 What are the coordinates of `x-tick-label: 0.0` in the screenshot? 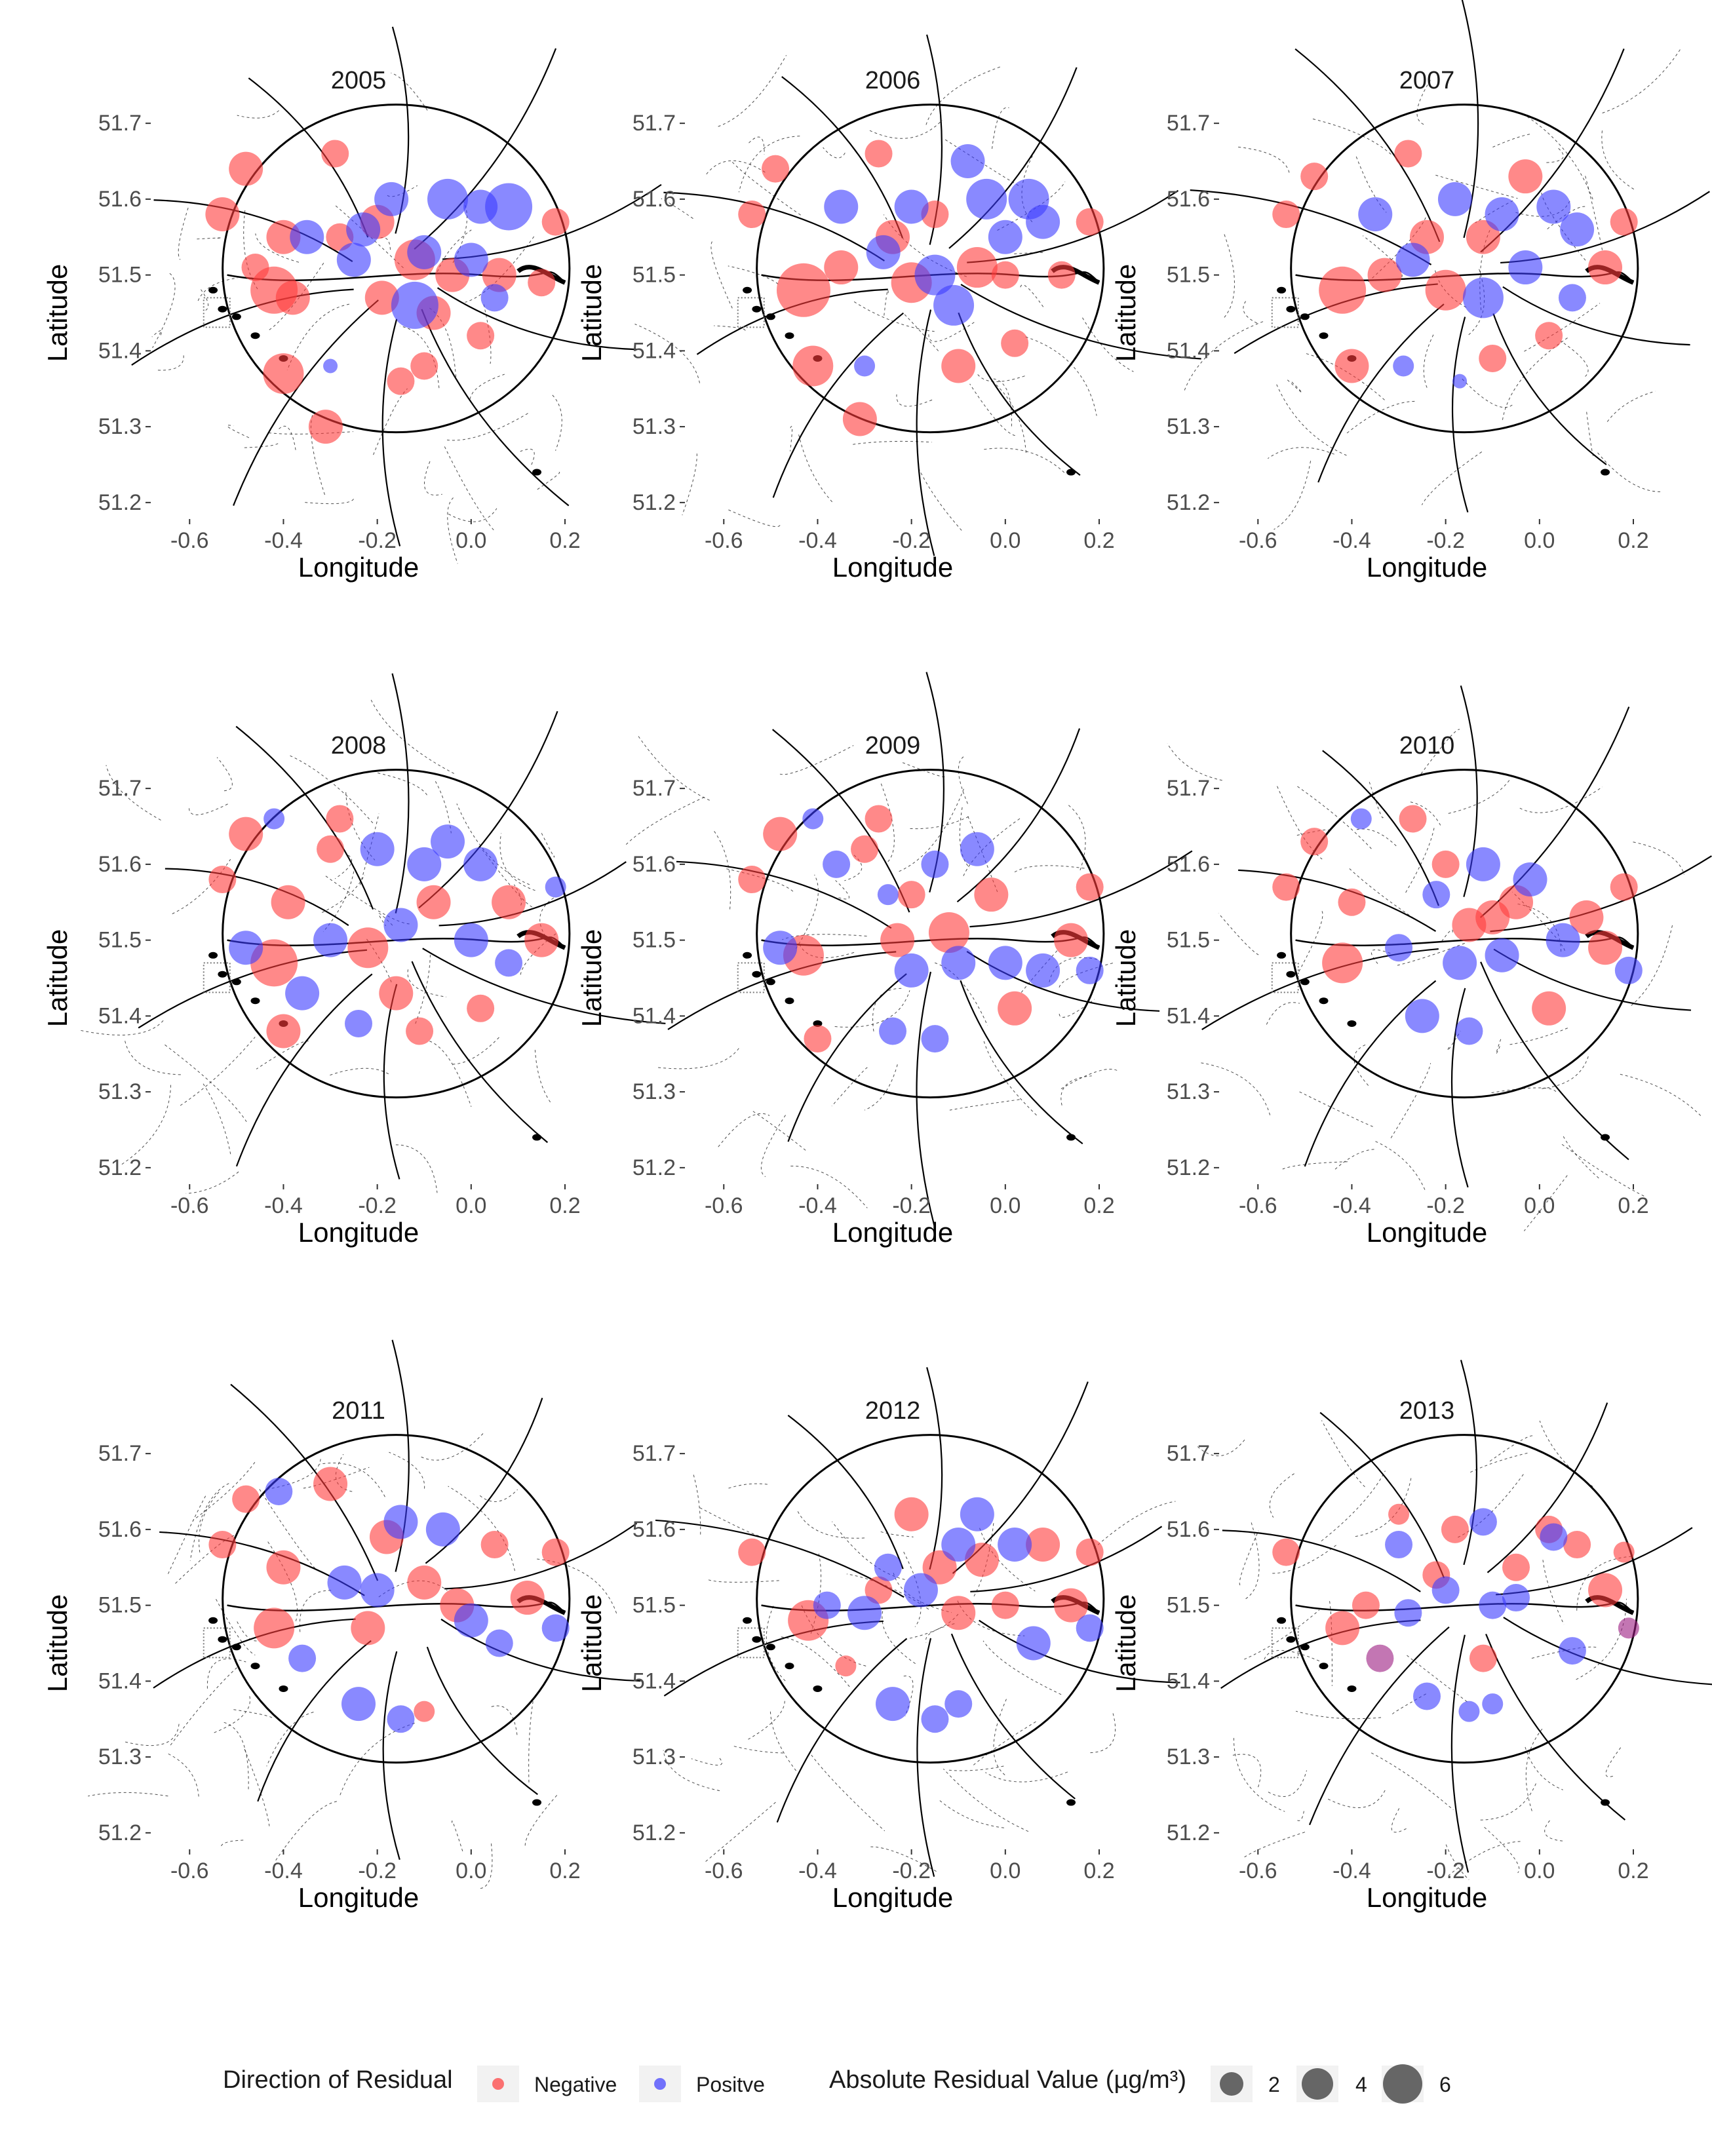 It's located at (1006, 540).